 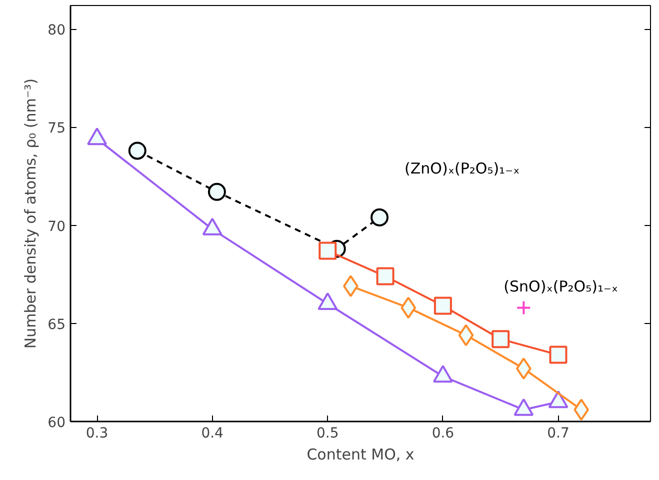 What do you see at coordinates (212, 434) in the screenshot?
I see `x-tick-label: 0.4` at bounding box center [212, 434].